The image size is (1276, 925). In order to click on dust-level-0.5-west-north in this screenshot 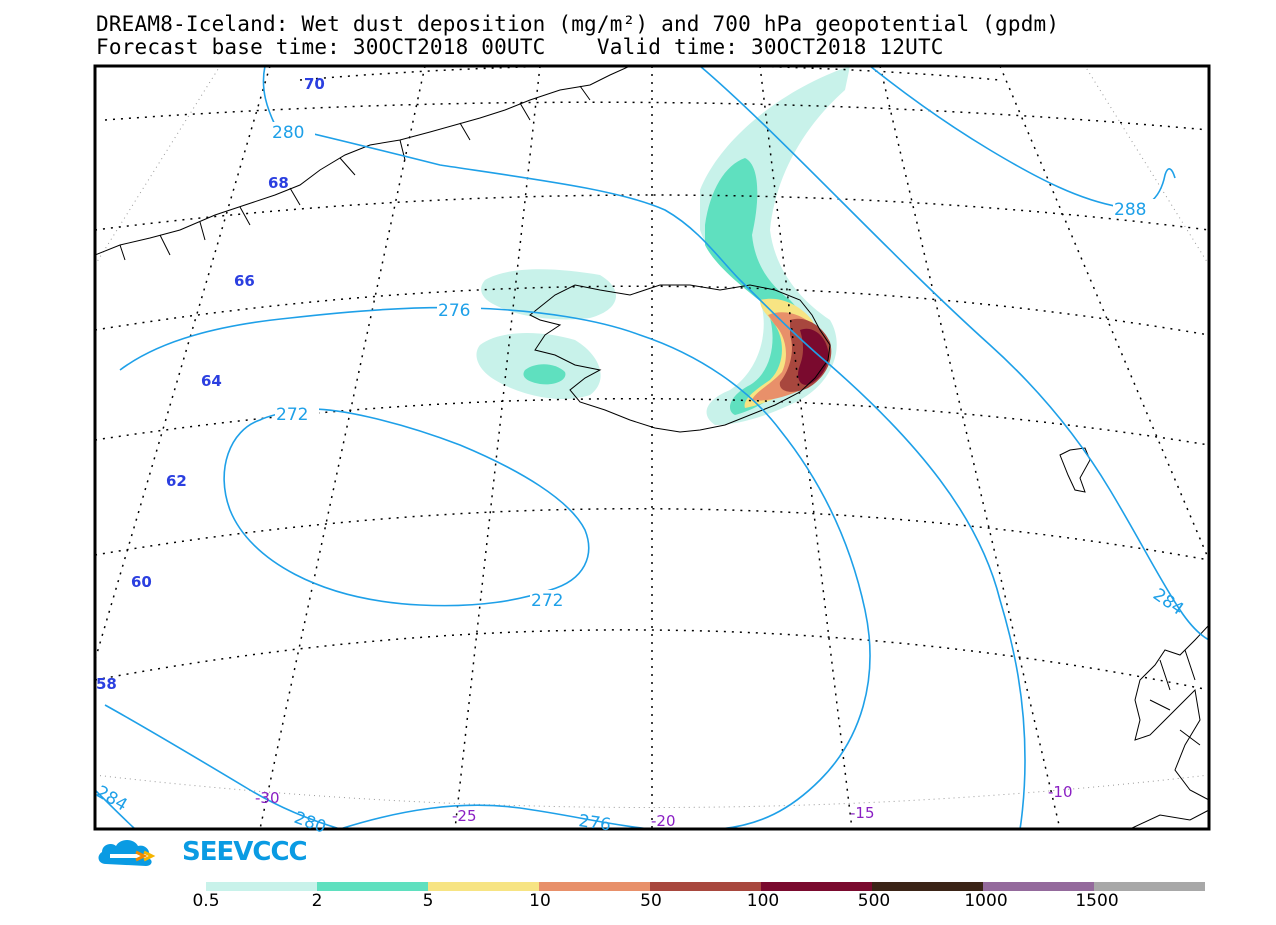, I will do `click(549, 294)`.